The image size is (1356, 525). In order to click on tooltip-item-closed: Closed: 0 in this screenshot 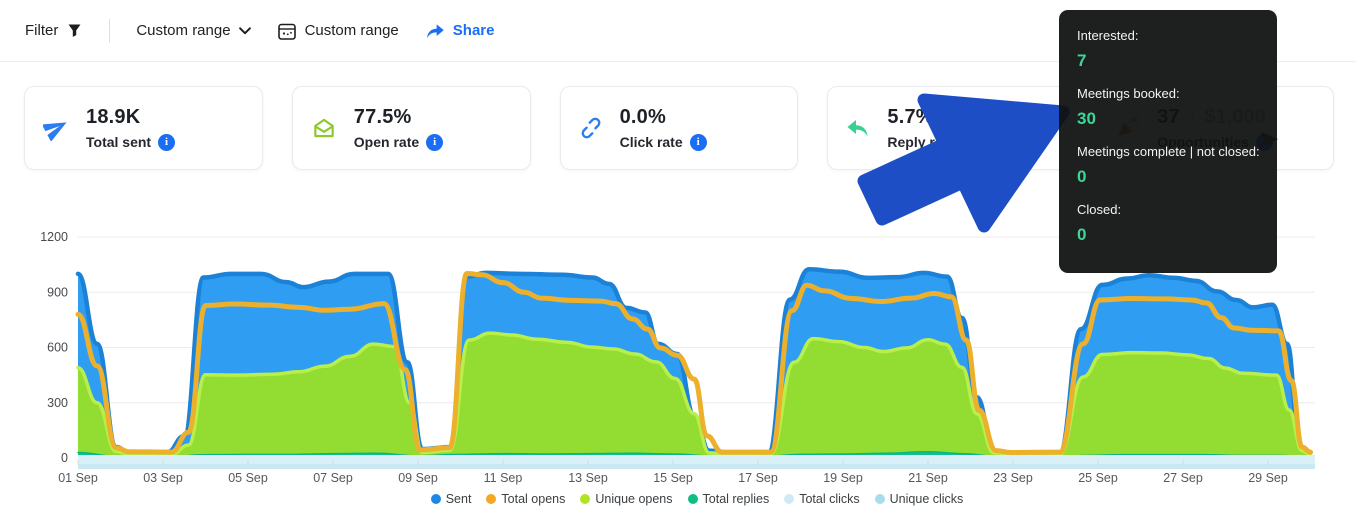, I will do `click(1169, 223)`.